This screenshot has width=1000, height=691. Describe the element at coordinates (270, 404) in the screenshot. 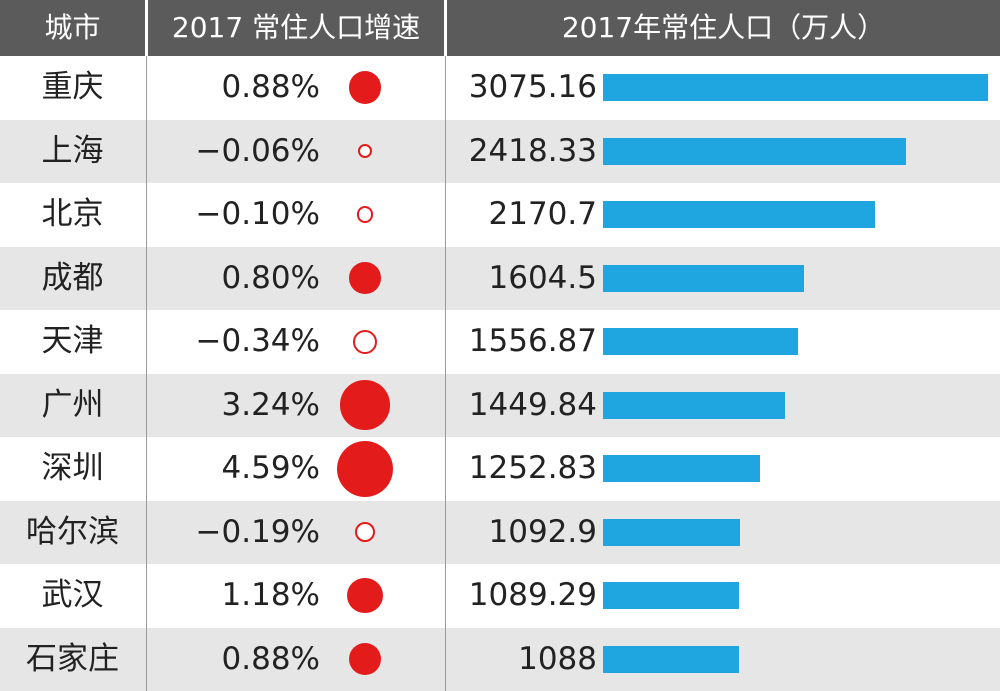

I see `growth-value: 3.24%` at that location.